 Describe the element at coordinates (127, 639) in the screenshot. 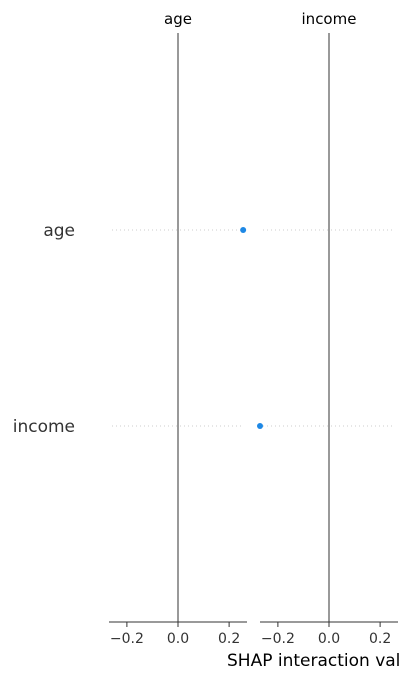

I see `x-tick-label-age-0: −0.2` at that location.